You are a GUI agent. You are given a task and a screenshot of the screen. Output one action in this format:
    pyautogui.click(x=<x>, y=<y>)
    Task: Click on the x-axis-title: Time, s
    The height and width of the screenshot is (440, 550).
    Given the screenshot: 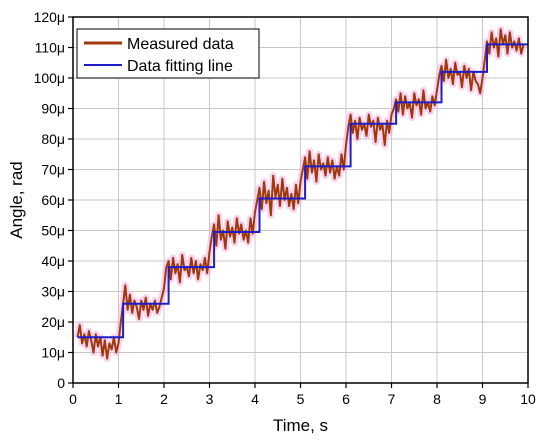 What is the action you would take?
    pyautogui.click(x=300, y=425)
    